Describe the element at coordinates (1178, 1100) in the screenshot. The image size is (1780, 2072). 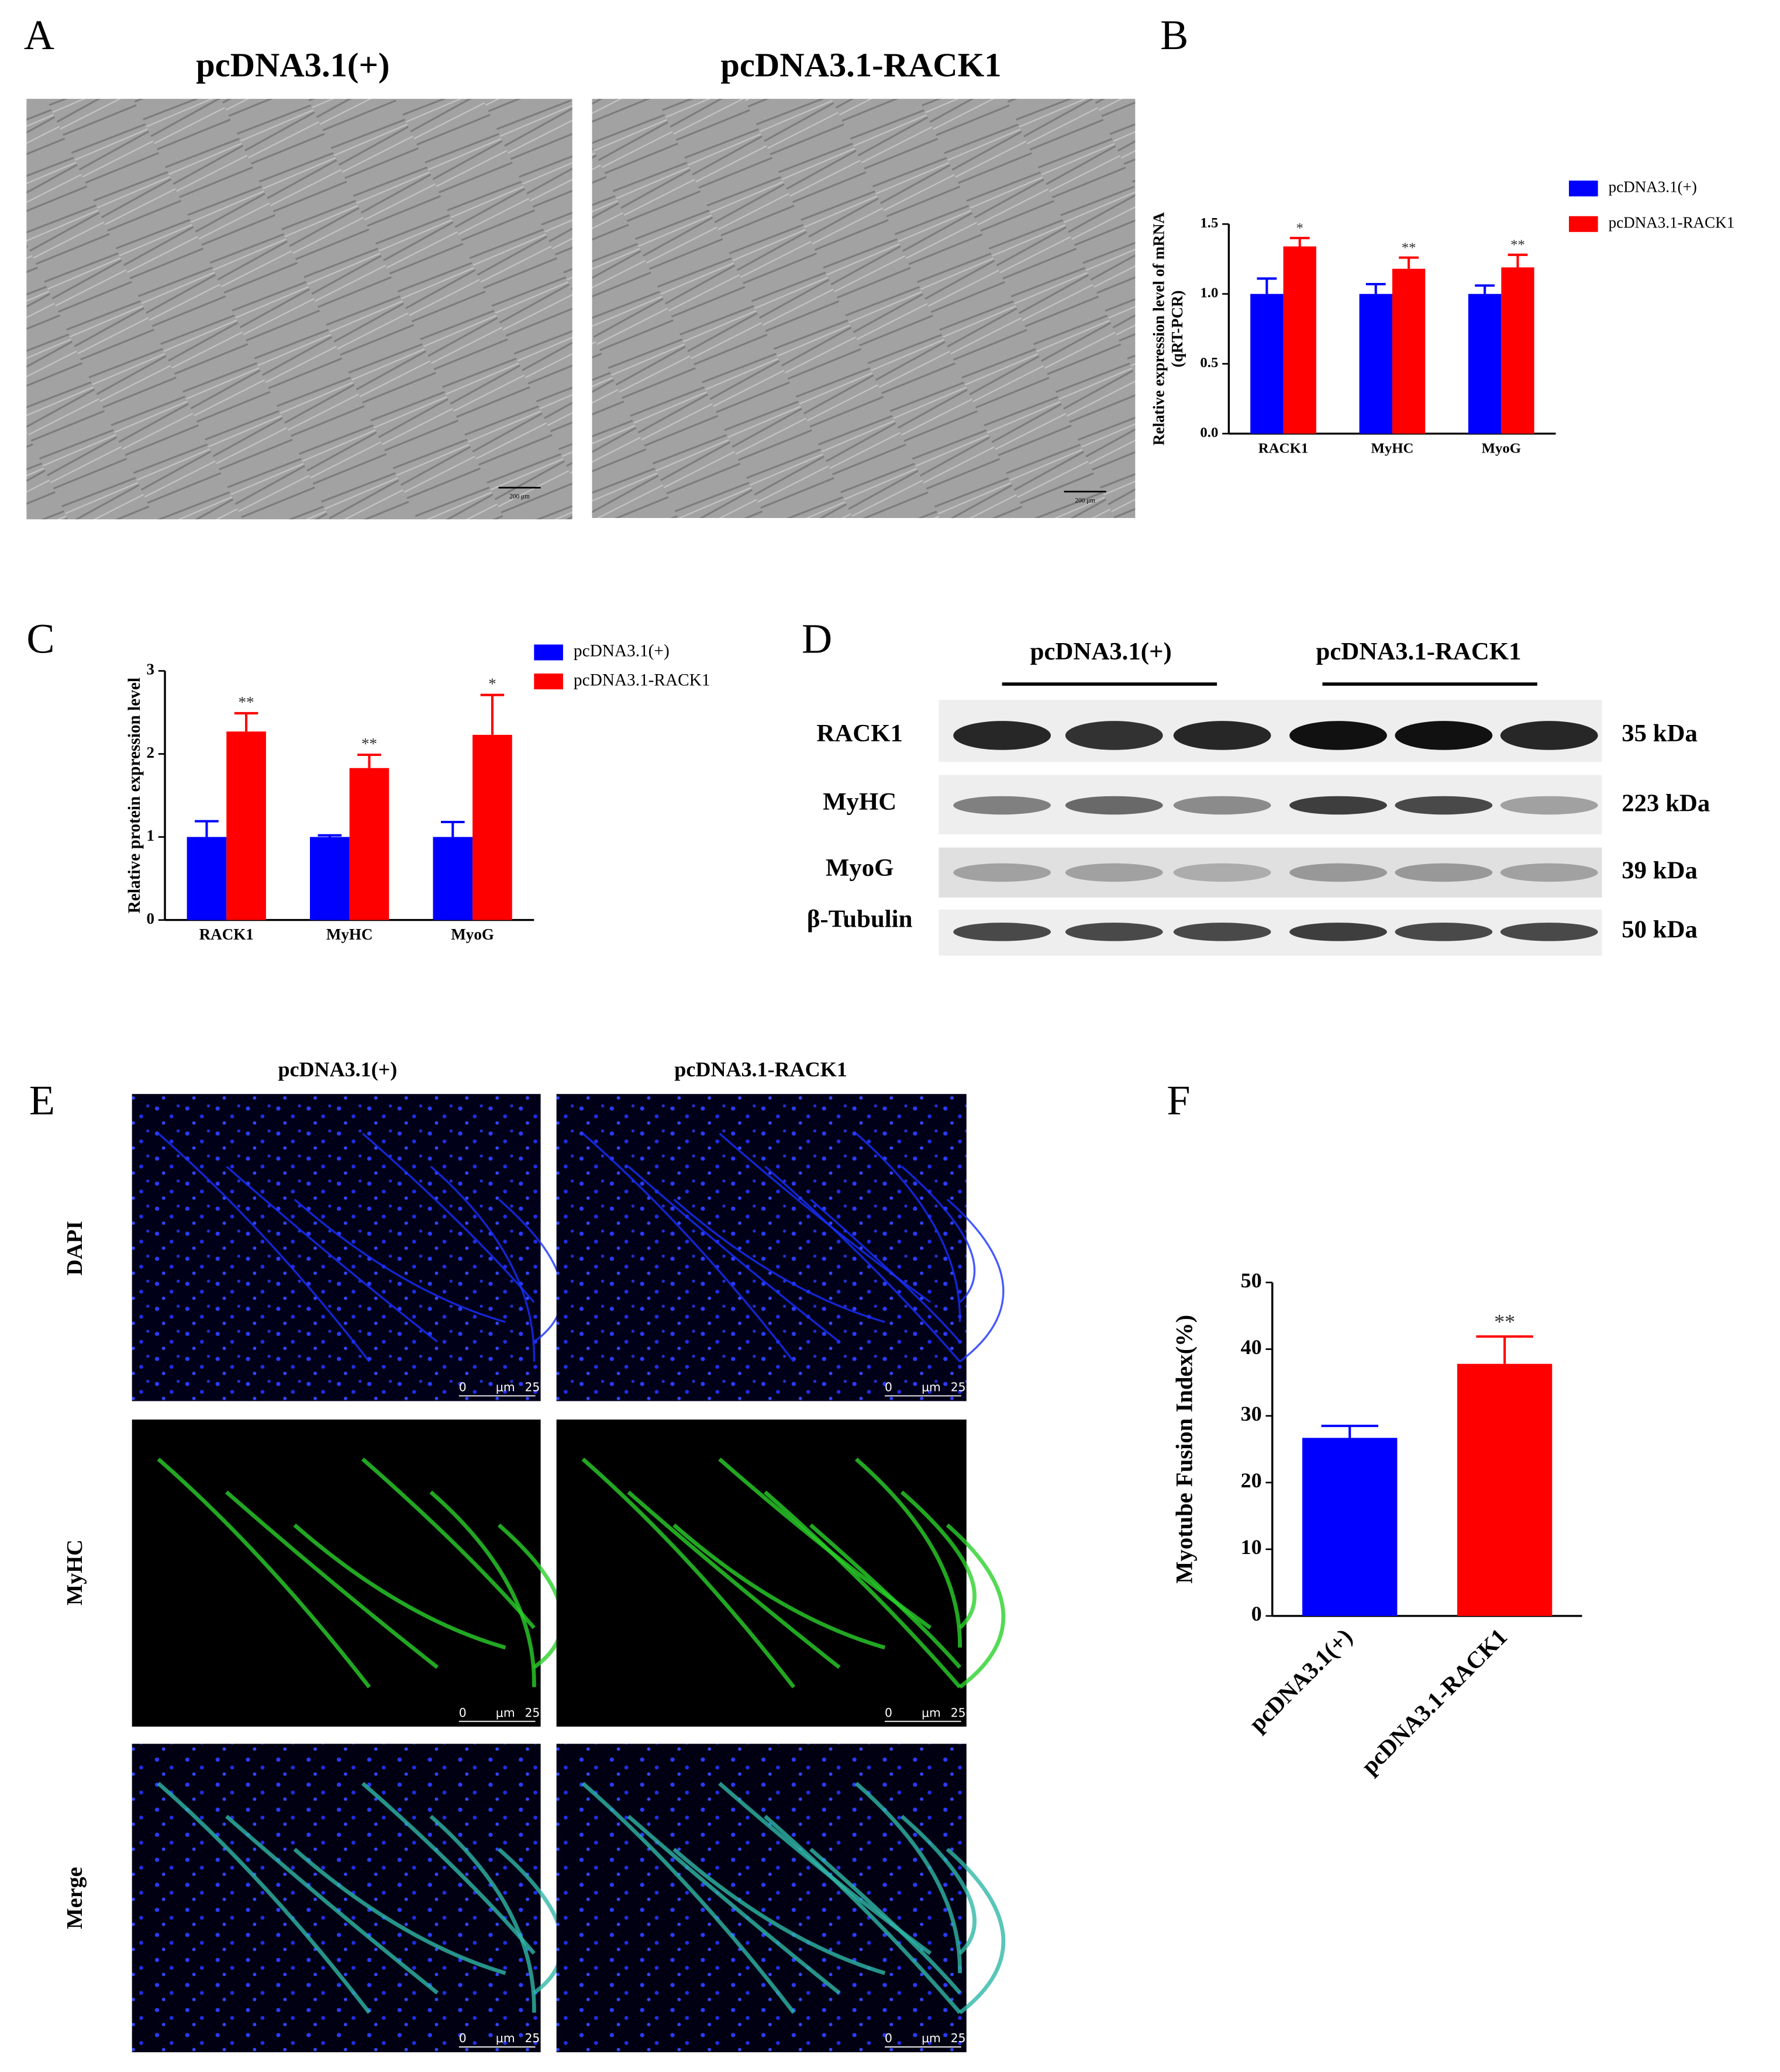
I see `panel-label: F` at that location.